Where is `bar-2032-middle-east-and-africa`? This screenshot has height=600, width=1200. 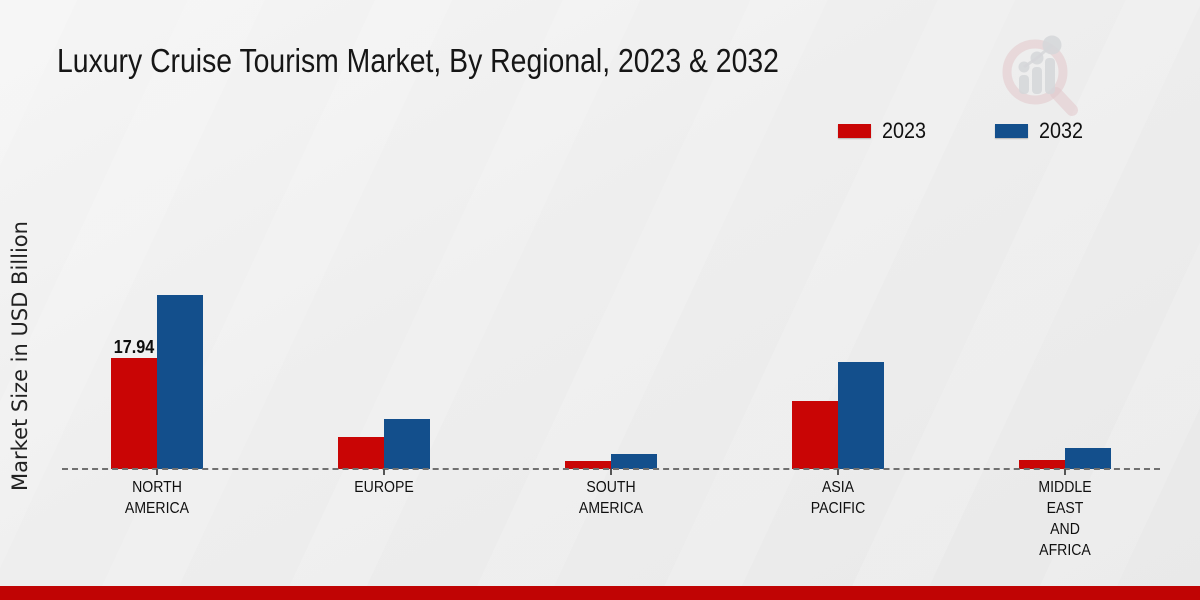 bar-2032-middle-east-and-africa is located at coordinates (1088, 458).